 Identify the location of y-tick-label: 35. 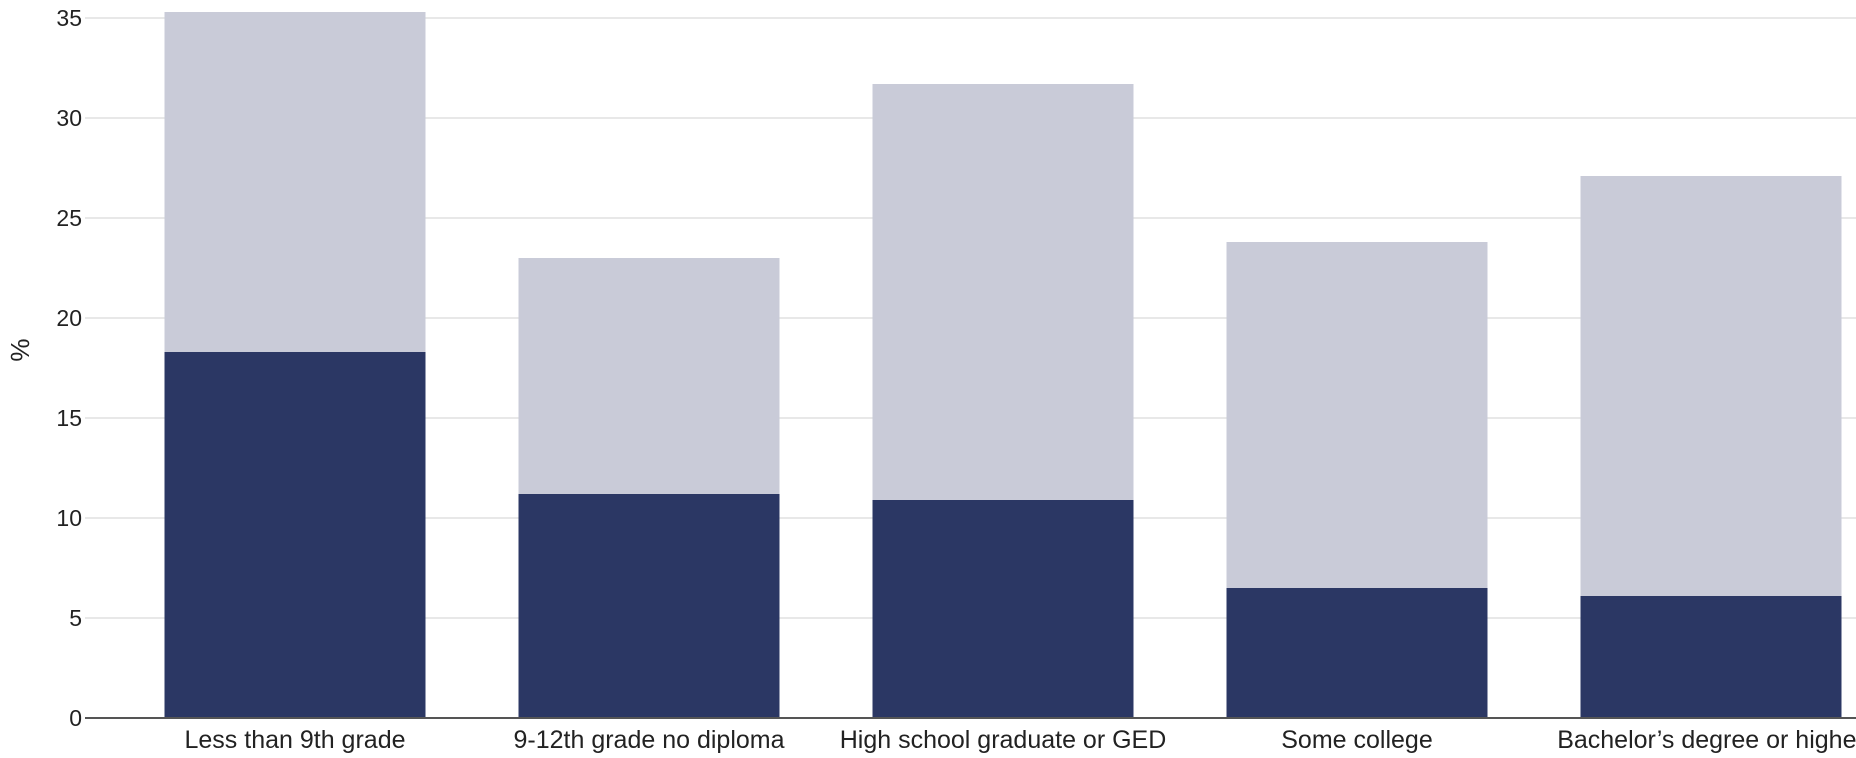
(69, 18).